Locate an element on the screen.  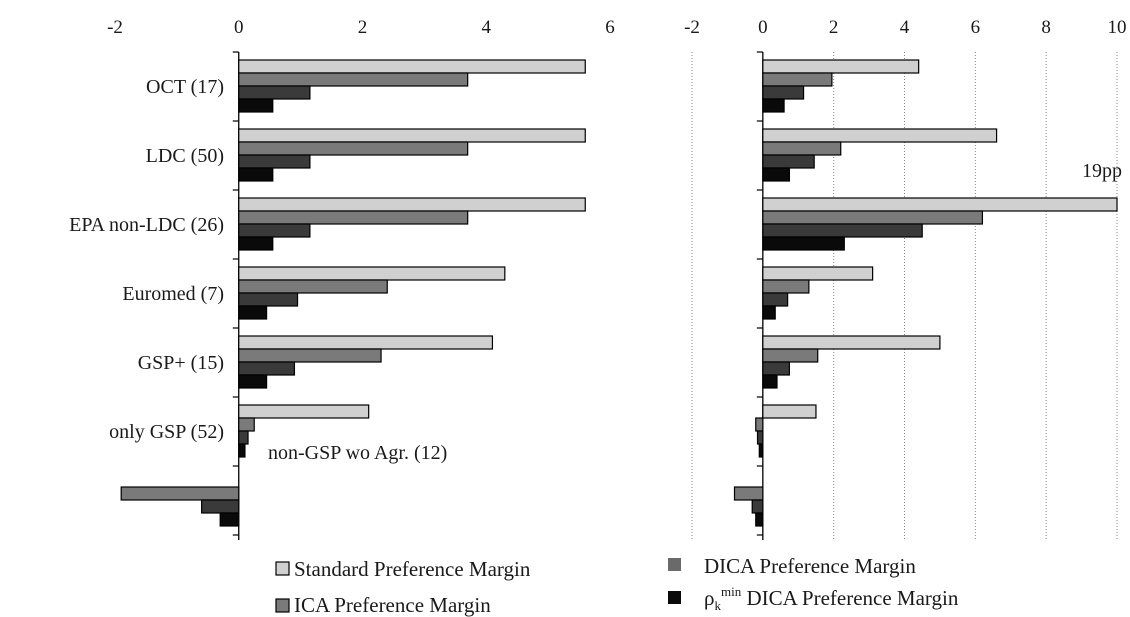
bar-right-s1-c5 is located at coordinates (759, 424).